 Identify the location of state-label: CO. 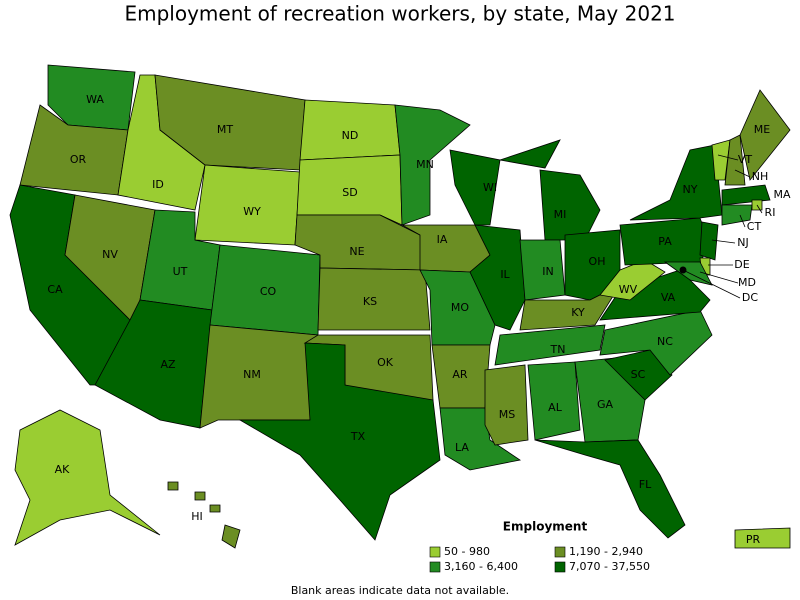
(268, 291).